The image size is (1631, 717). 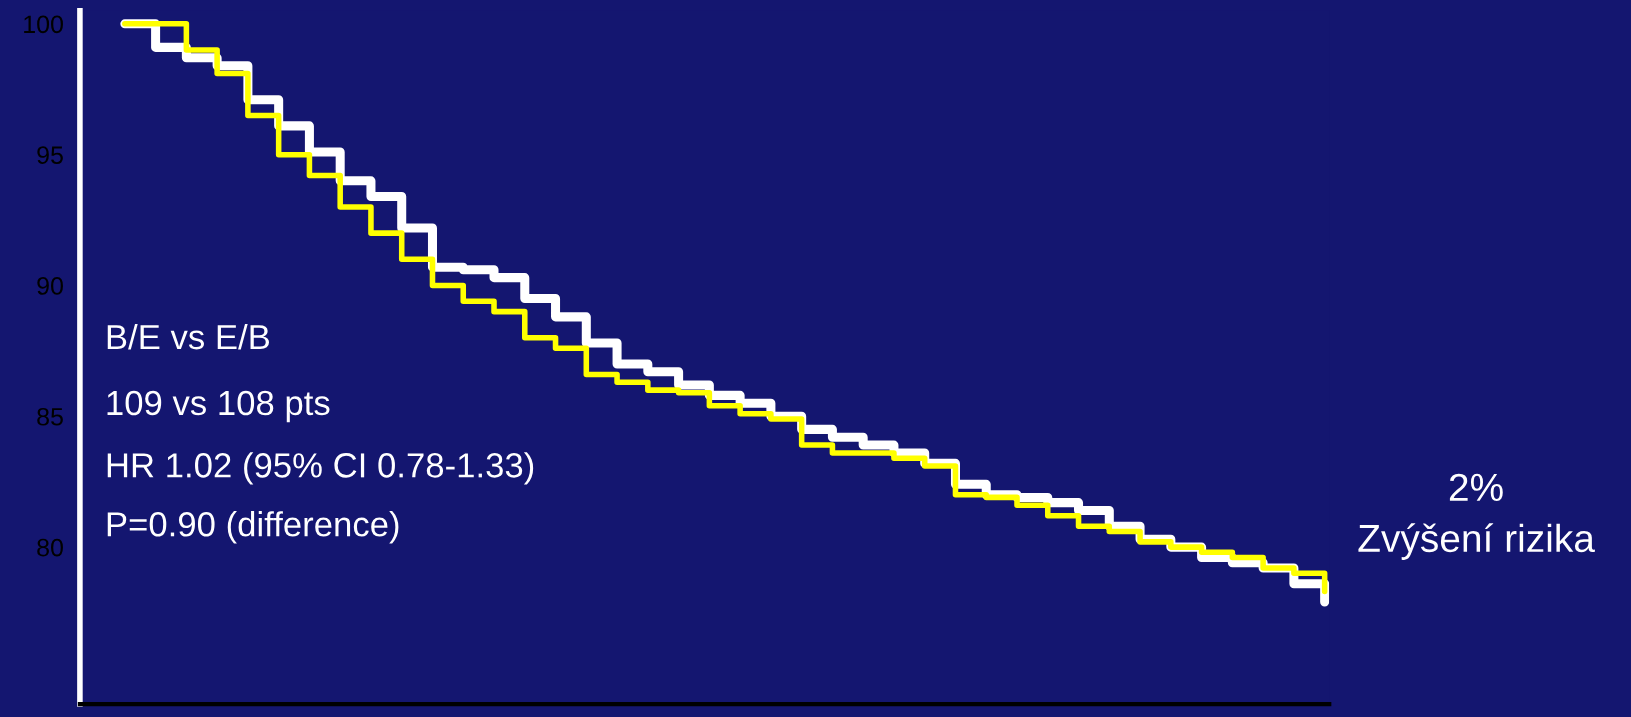 What do you see at coordinates (50, 416) in the screenshot?
I see `y-tick-label: 85` at bounding box center [50, 416].